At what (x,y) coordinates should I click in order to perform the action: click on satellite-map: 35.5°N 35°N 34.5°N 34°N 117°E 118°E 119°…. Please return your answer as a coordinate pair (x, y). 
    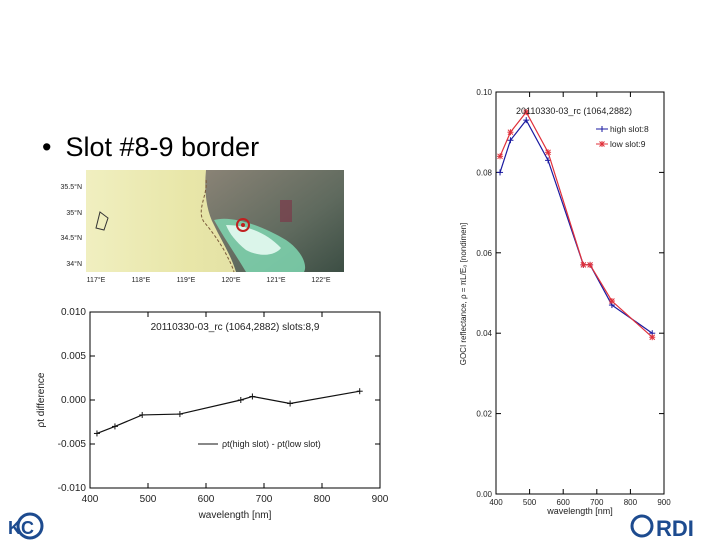
    Looking at the image, I should click on (202, 227).